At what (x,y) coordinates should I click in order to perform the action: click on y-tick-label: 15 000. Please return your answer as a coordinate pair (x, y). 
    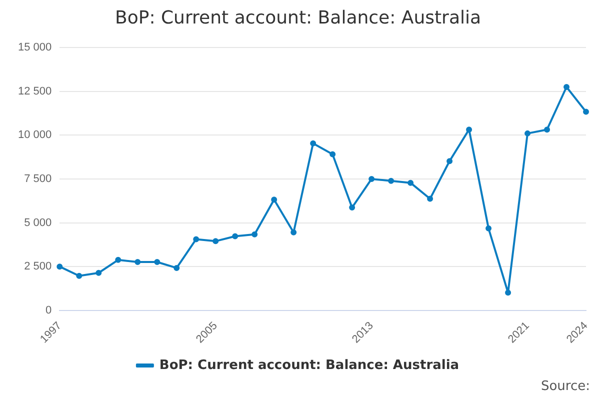
    Looking at the image, I should click on (35, 48).